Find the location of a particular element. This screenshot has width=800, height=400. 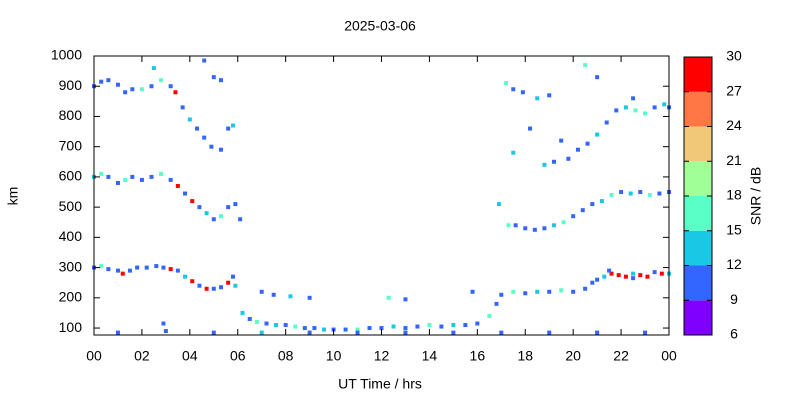

colorbar-tick-label: 6 is located at coordinates (734, 334).